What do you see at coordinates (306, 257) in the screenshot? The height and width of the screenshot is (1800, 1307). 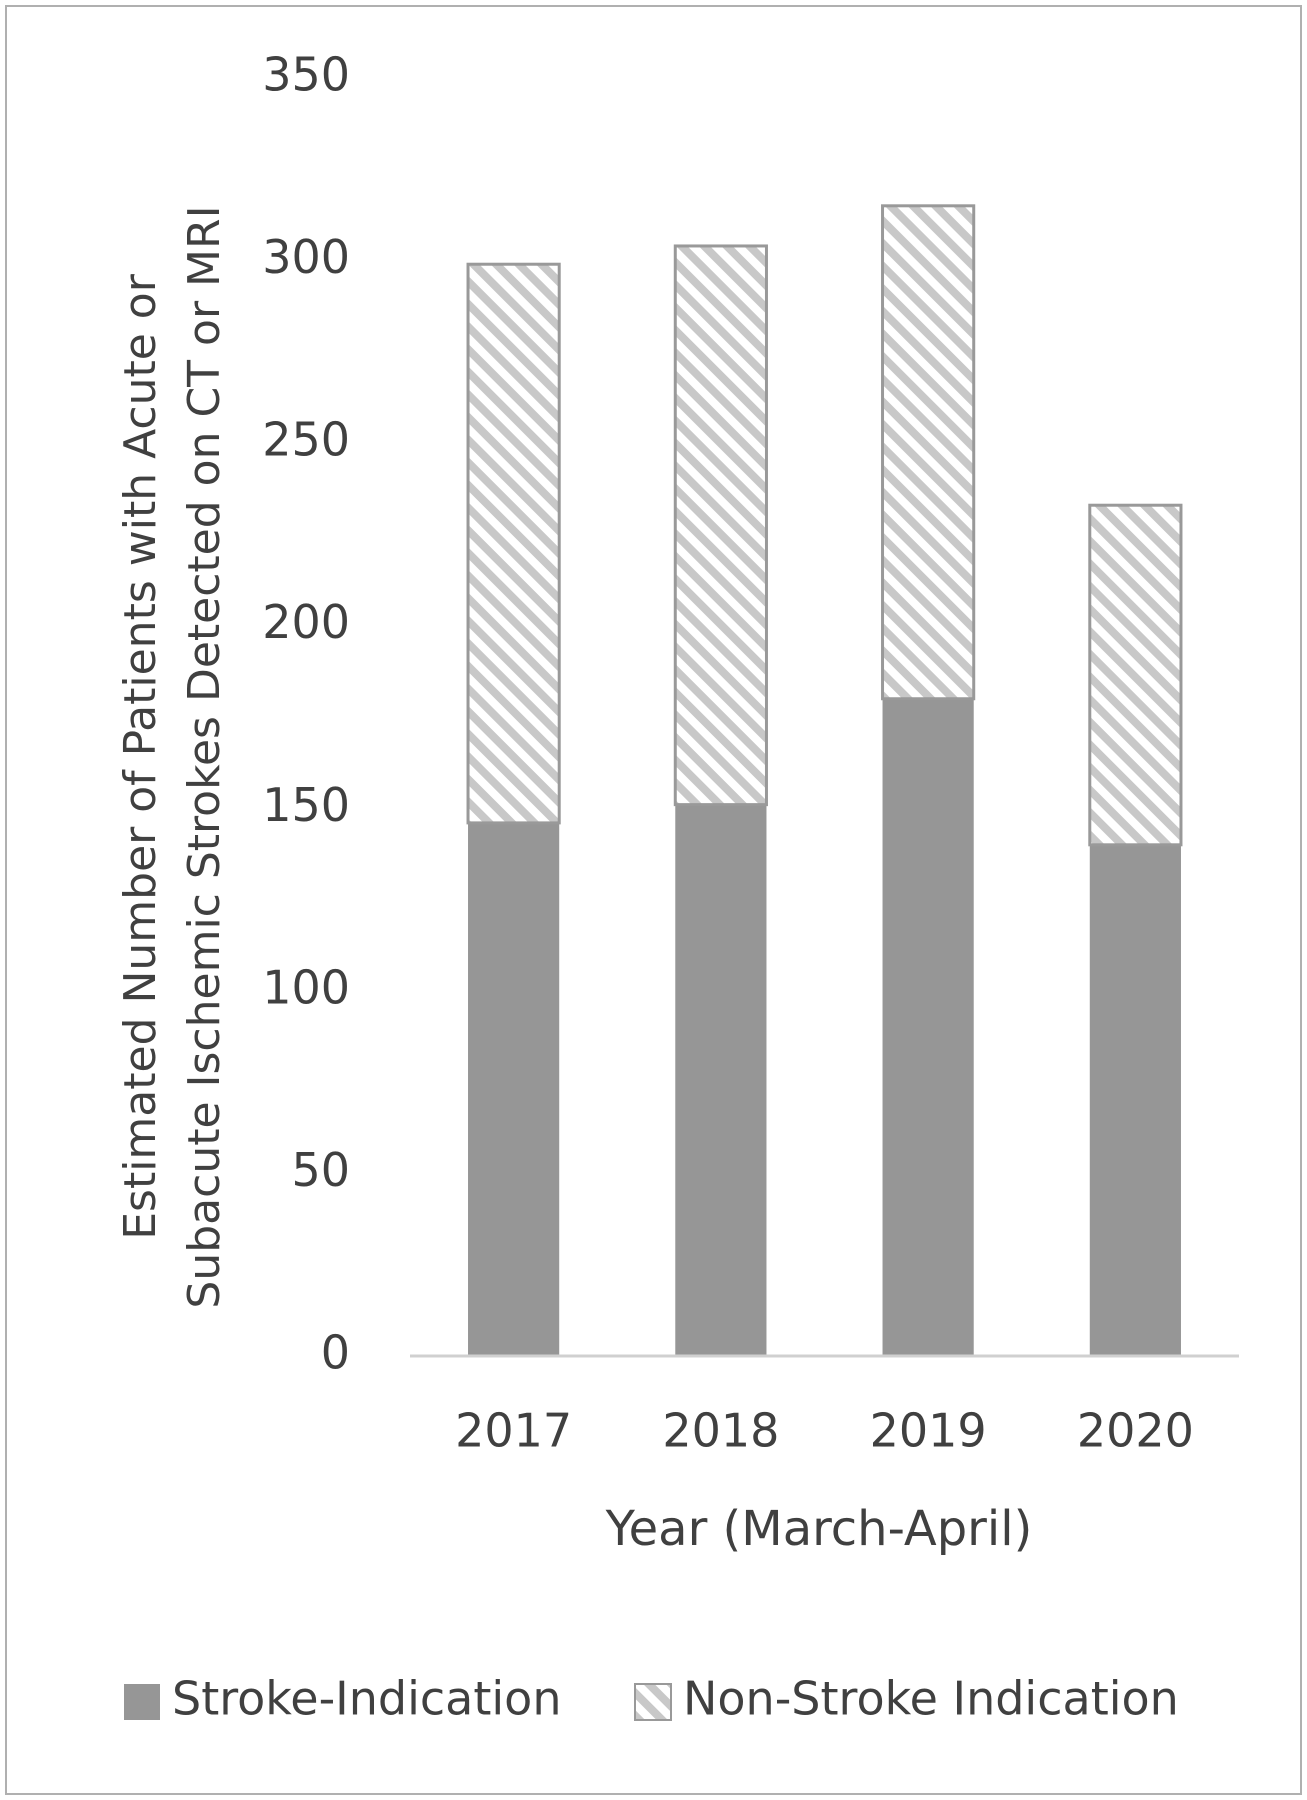 I see `y-tick-label: 300` at bounding box center [306, 257].